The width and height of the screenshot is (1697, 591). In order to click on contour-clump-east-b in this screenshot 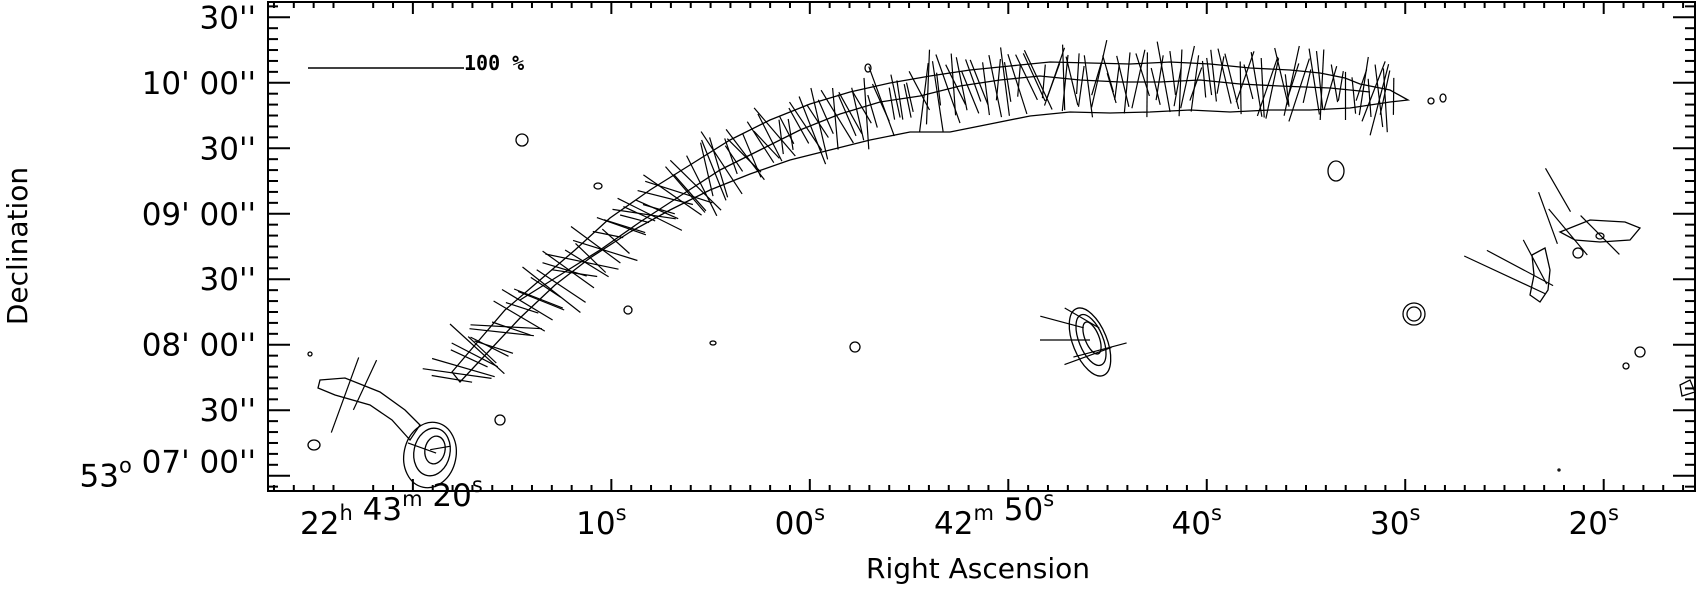, I will do `click(1540, 275)`.